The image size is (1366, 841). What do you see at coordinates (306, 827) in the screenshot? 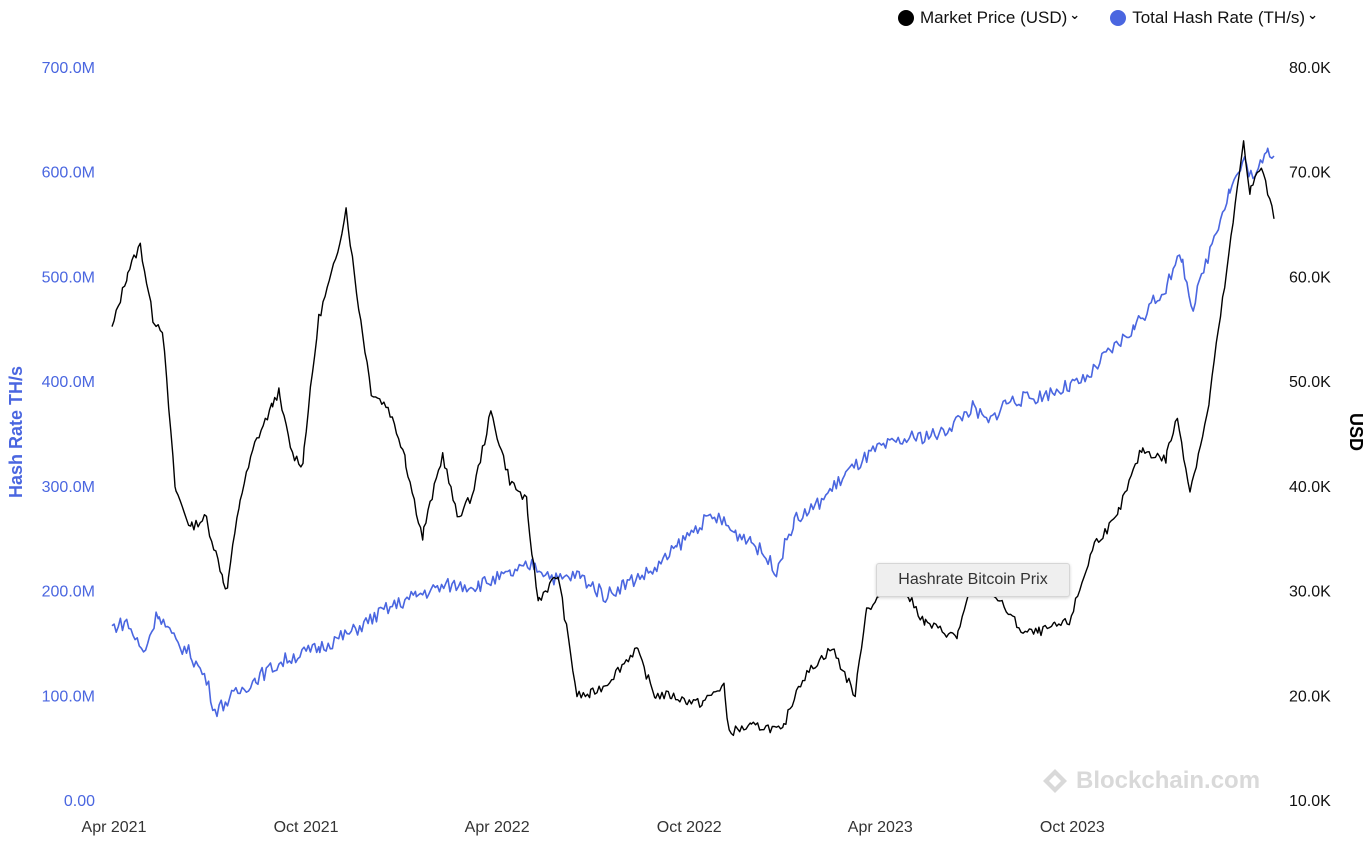
I see `x-tick-label: Oct 2021` at bounding box center [306, 827].